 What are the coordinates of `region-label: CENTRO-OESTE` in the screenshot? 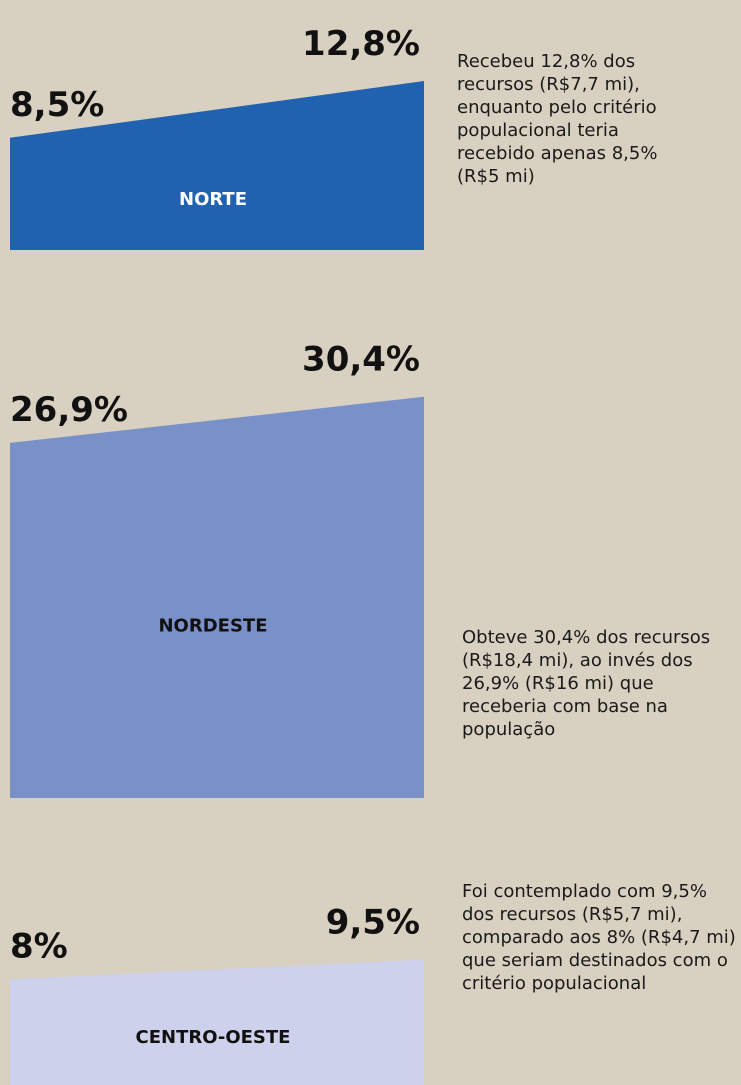 It's located at (213, 1037).